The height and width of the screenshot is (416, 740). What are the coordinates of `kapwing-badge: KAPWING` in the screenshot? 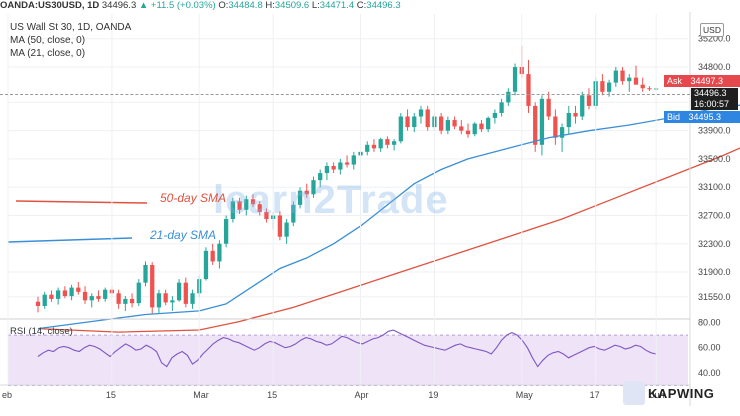 It's located at (679, 393).